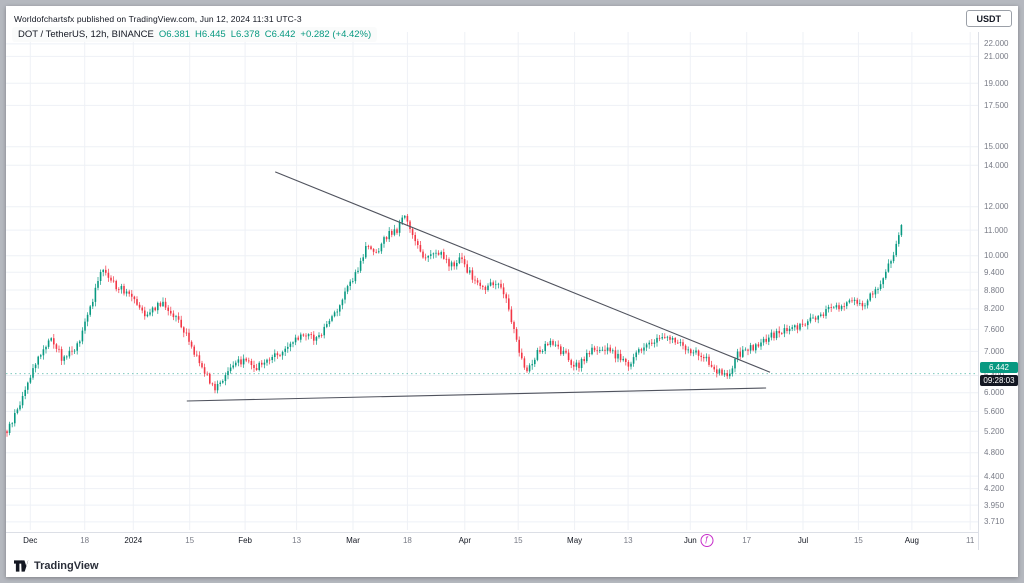 The width and height of the screenshot is (1024, 583). Describe the element at coordinates (996, 147) in the screenshot. I see `price-axis-label: 15.000` at that location.